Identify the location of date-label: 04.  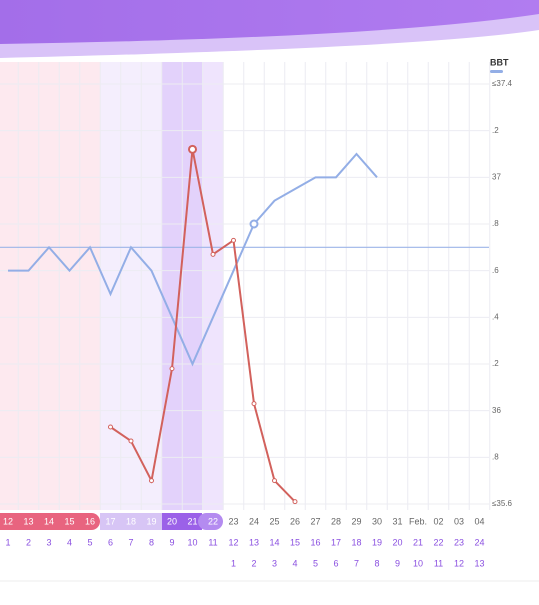
(479, 521).